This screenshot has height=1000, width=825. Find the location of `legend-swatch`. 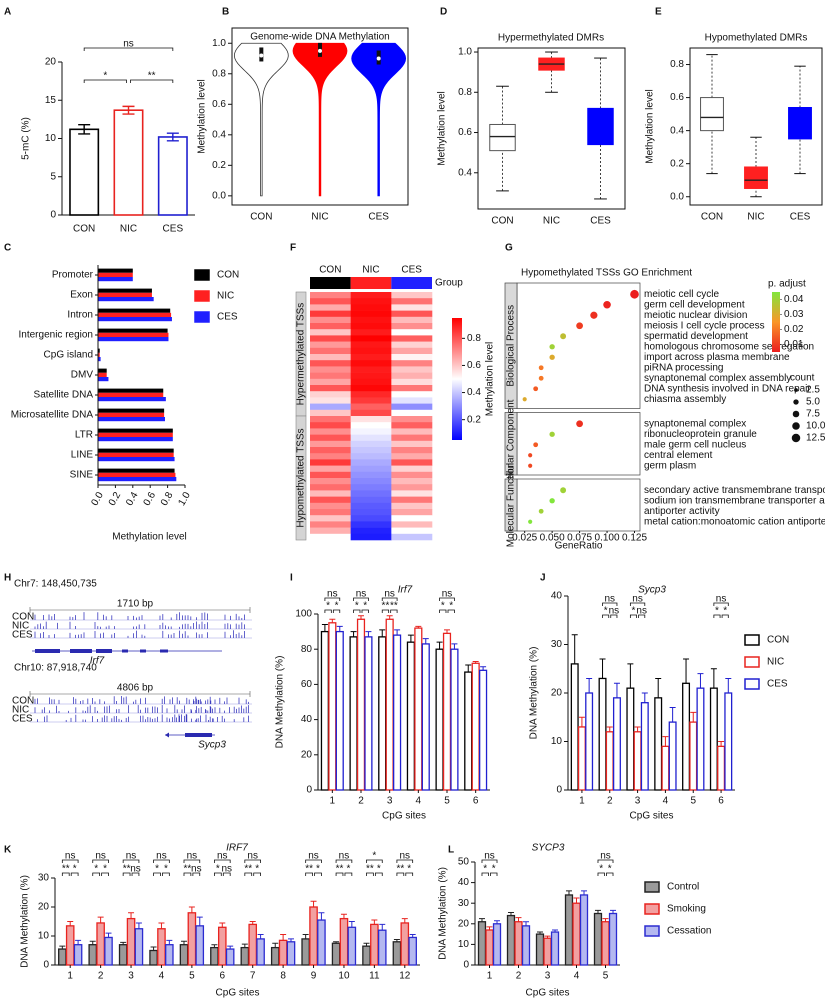

legend-swatch is located at coordinates (202, 317).